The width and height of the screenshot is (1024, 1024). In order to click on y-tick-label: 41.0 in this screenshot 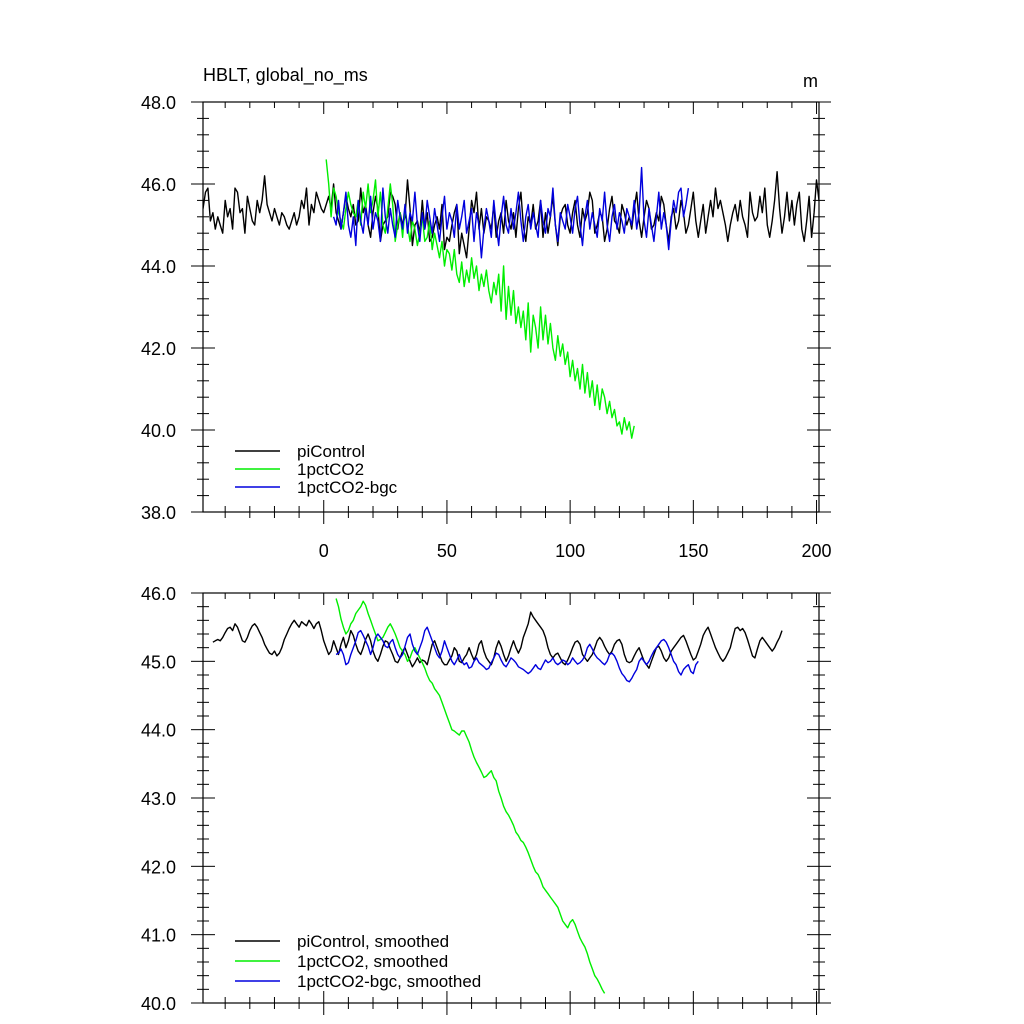, I will do `click(158, 936)`.